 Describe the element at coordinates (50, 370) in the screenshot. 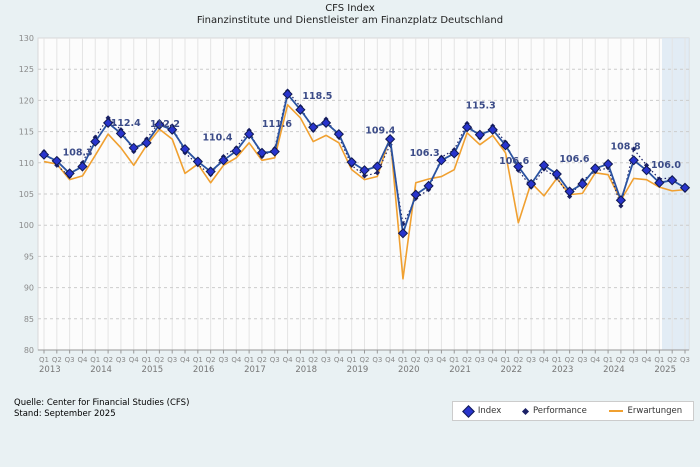

I see `svg-text: 2013` at that location.